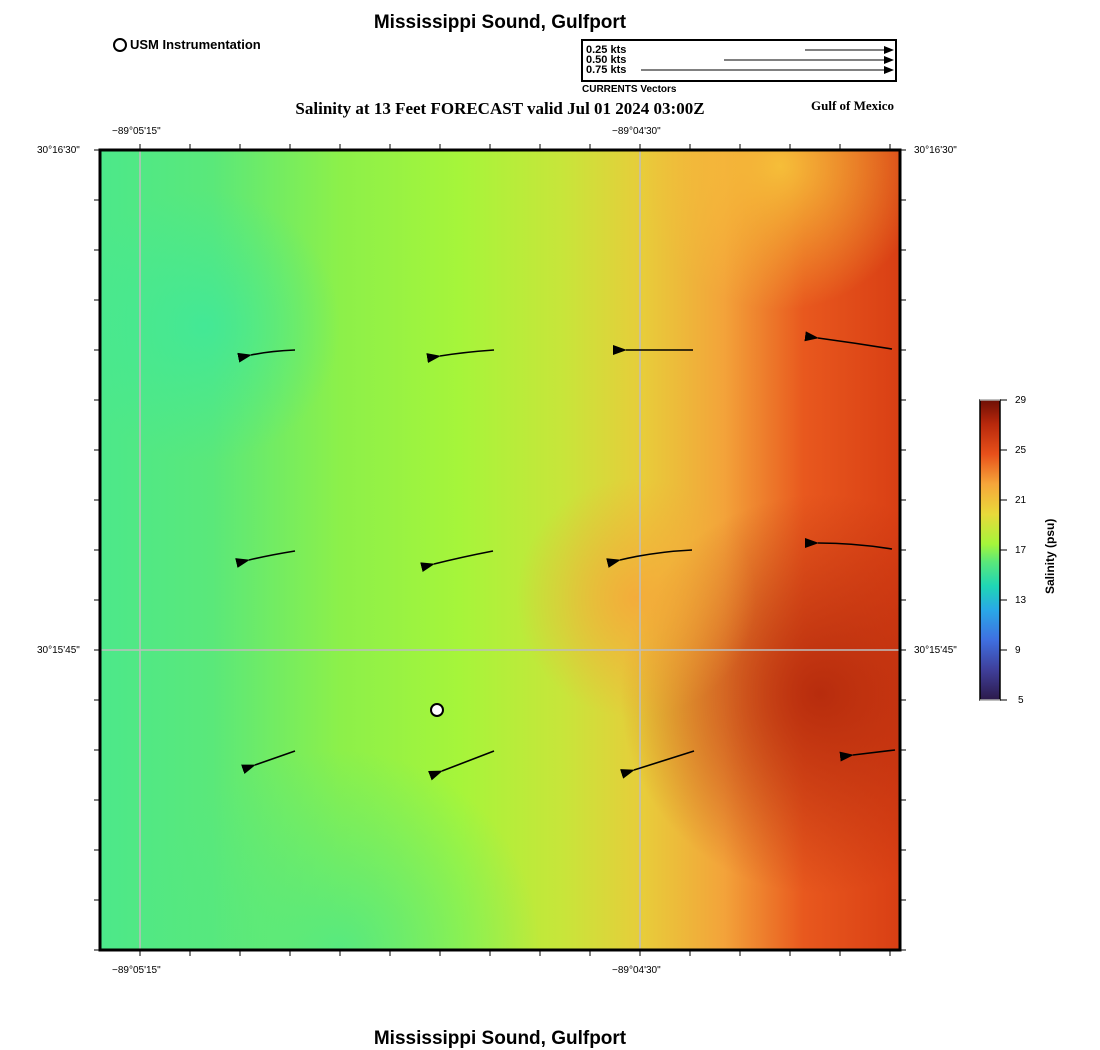 The height and width of the screenshot is (1050, 1100). Describe the element at coordinates (1021, 600) in the screenshot. I see `colorbar-tick-label: 13` at that location.